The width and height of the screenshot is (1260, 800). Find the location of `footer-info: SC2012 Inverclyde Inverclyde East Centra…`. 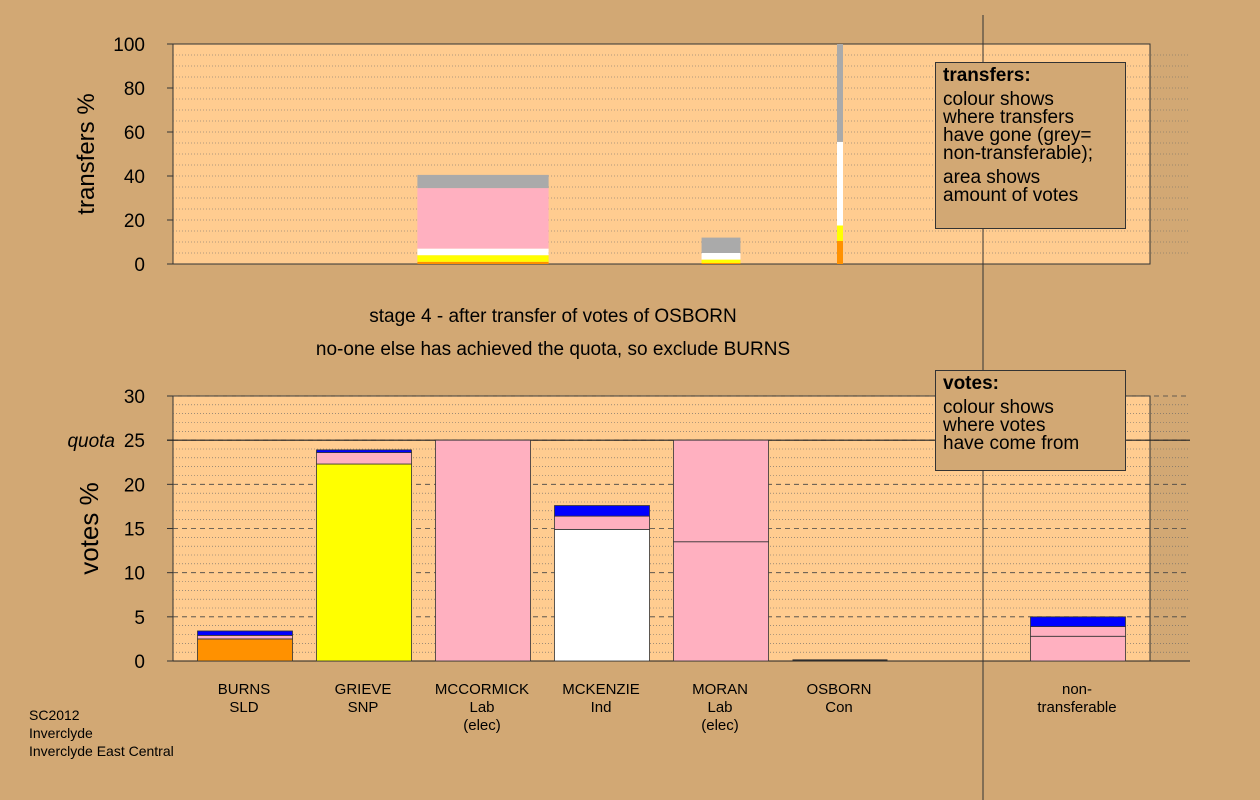

footer-info: SC2012 Inverclyde Inverclyde East Centra… is located at coordinates (101, 733).